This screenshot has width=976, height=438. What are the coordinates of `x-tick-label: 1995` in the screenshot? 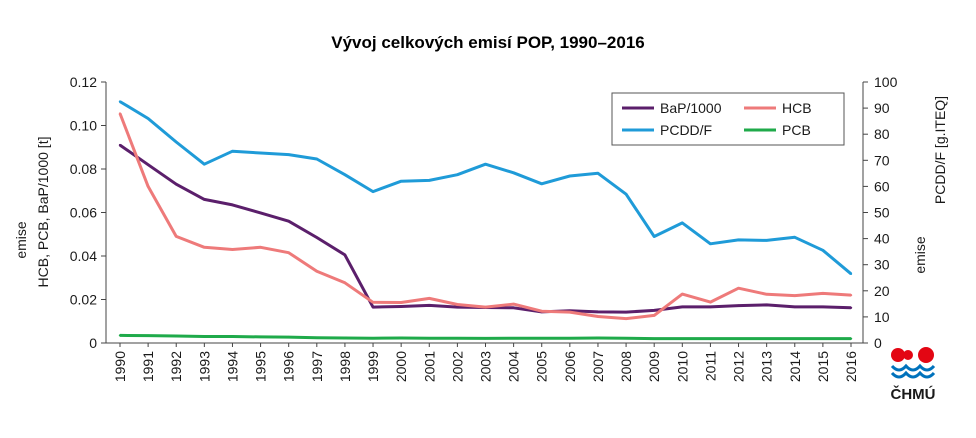 It's located at (261, 366).